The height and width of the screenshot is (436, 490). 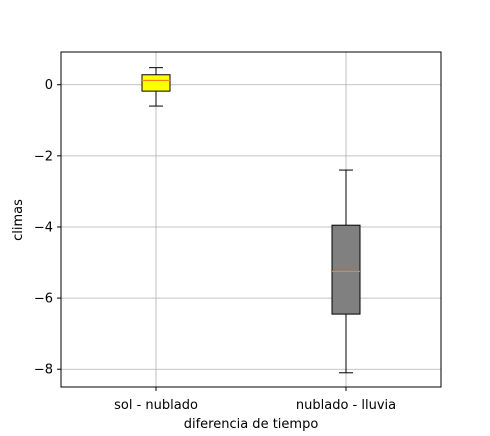 I want to click on y-tick-label: 0, so click(x=49, y=85).